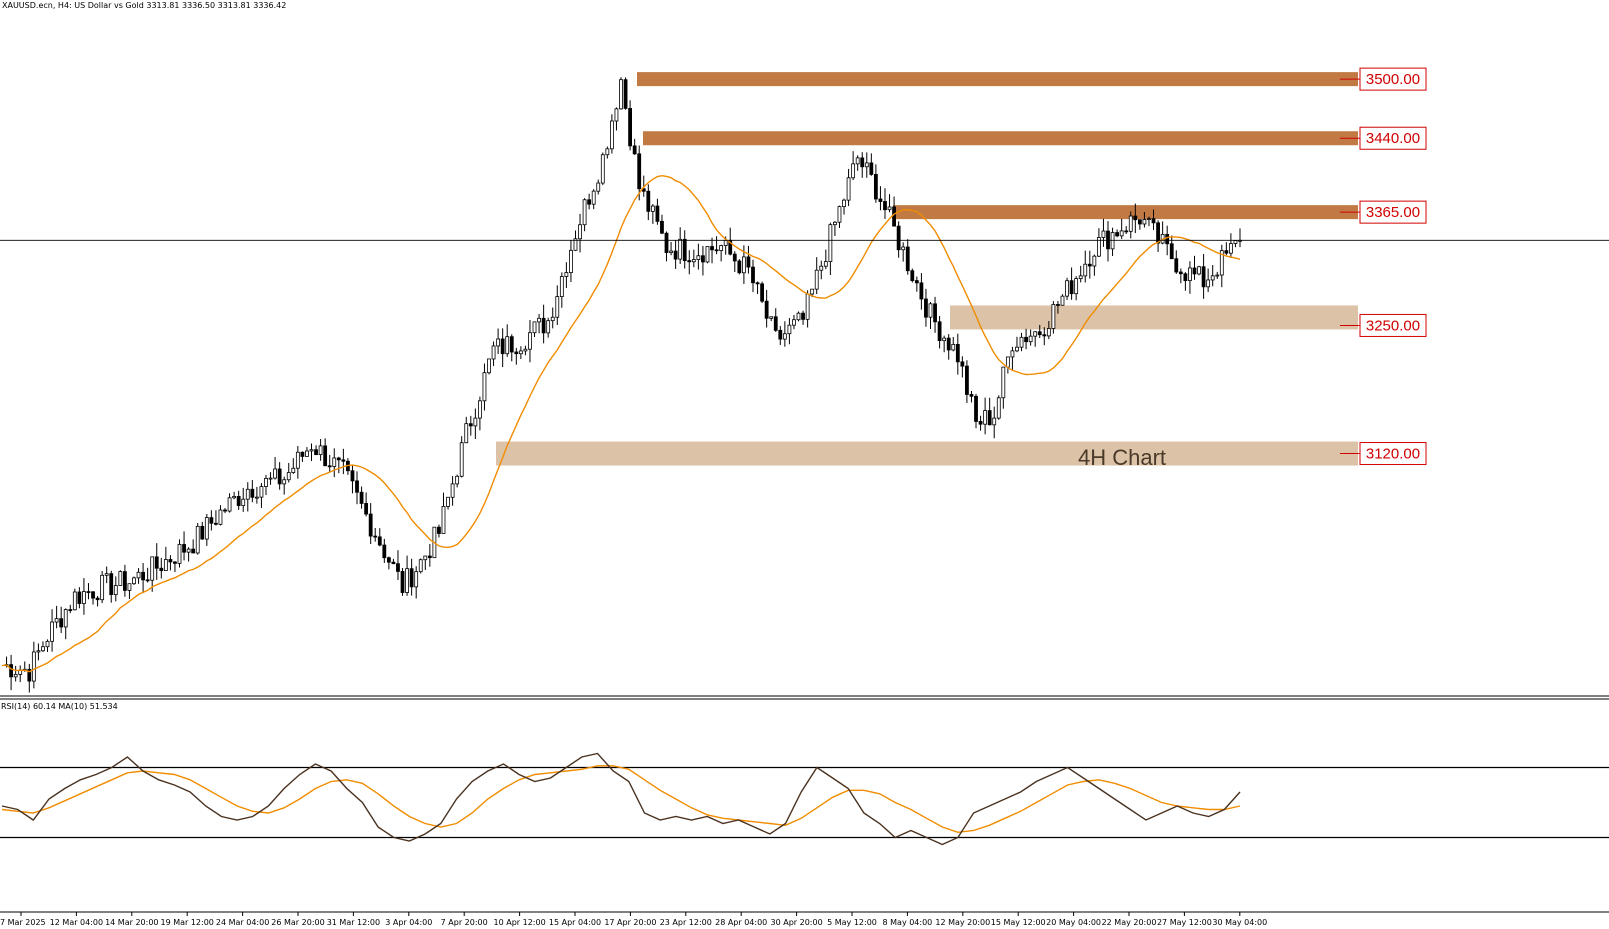 This screenshot has width=1609, height=929. I want to click on zone-3250.00, so click(1154, 317).